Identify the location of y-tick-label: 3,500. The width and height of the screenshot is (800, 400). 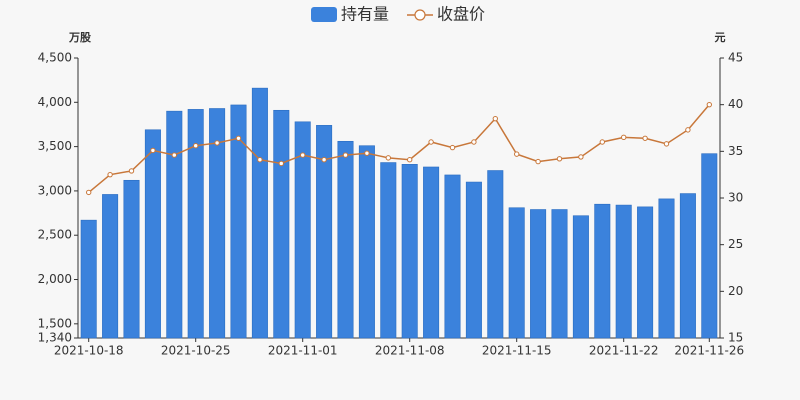
(55, 146).